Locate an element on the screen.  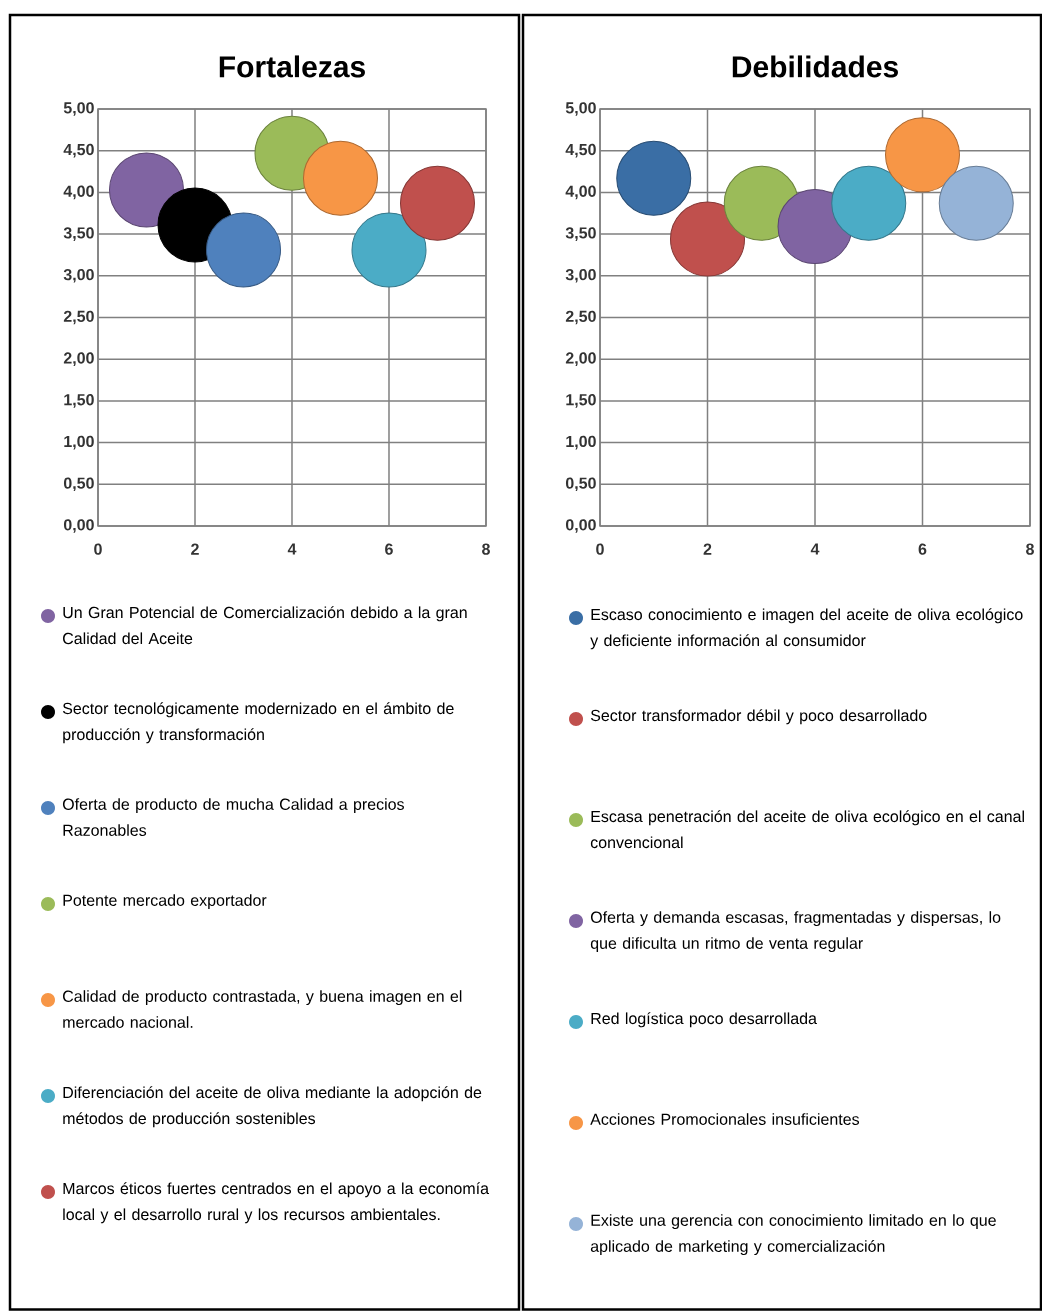
legend-label: Existe una gerencia con conocimiento limitado en lo que aplicado de marketing y comercialización is located at coordinates (793, 1235).